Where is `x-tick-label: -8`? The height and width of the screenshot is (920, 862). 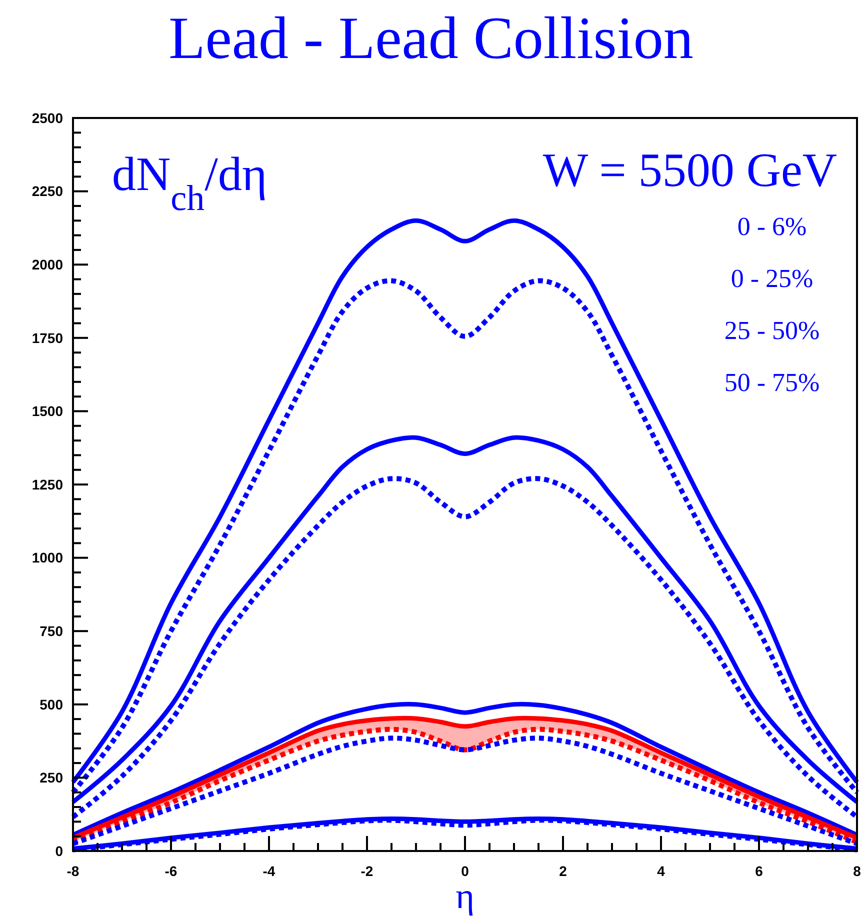
x-tick-label: -8 is located at coordinates (73, 871).